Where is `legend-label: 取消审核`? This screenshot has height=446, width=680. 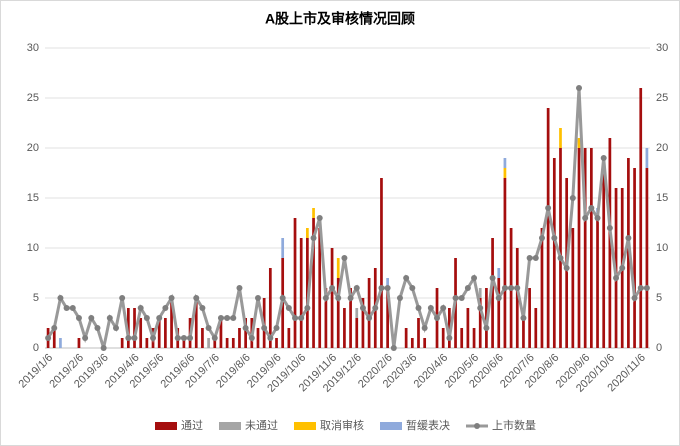
legend-label: 取消审核 is located at coordinates (342, 425).